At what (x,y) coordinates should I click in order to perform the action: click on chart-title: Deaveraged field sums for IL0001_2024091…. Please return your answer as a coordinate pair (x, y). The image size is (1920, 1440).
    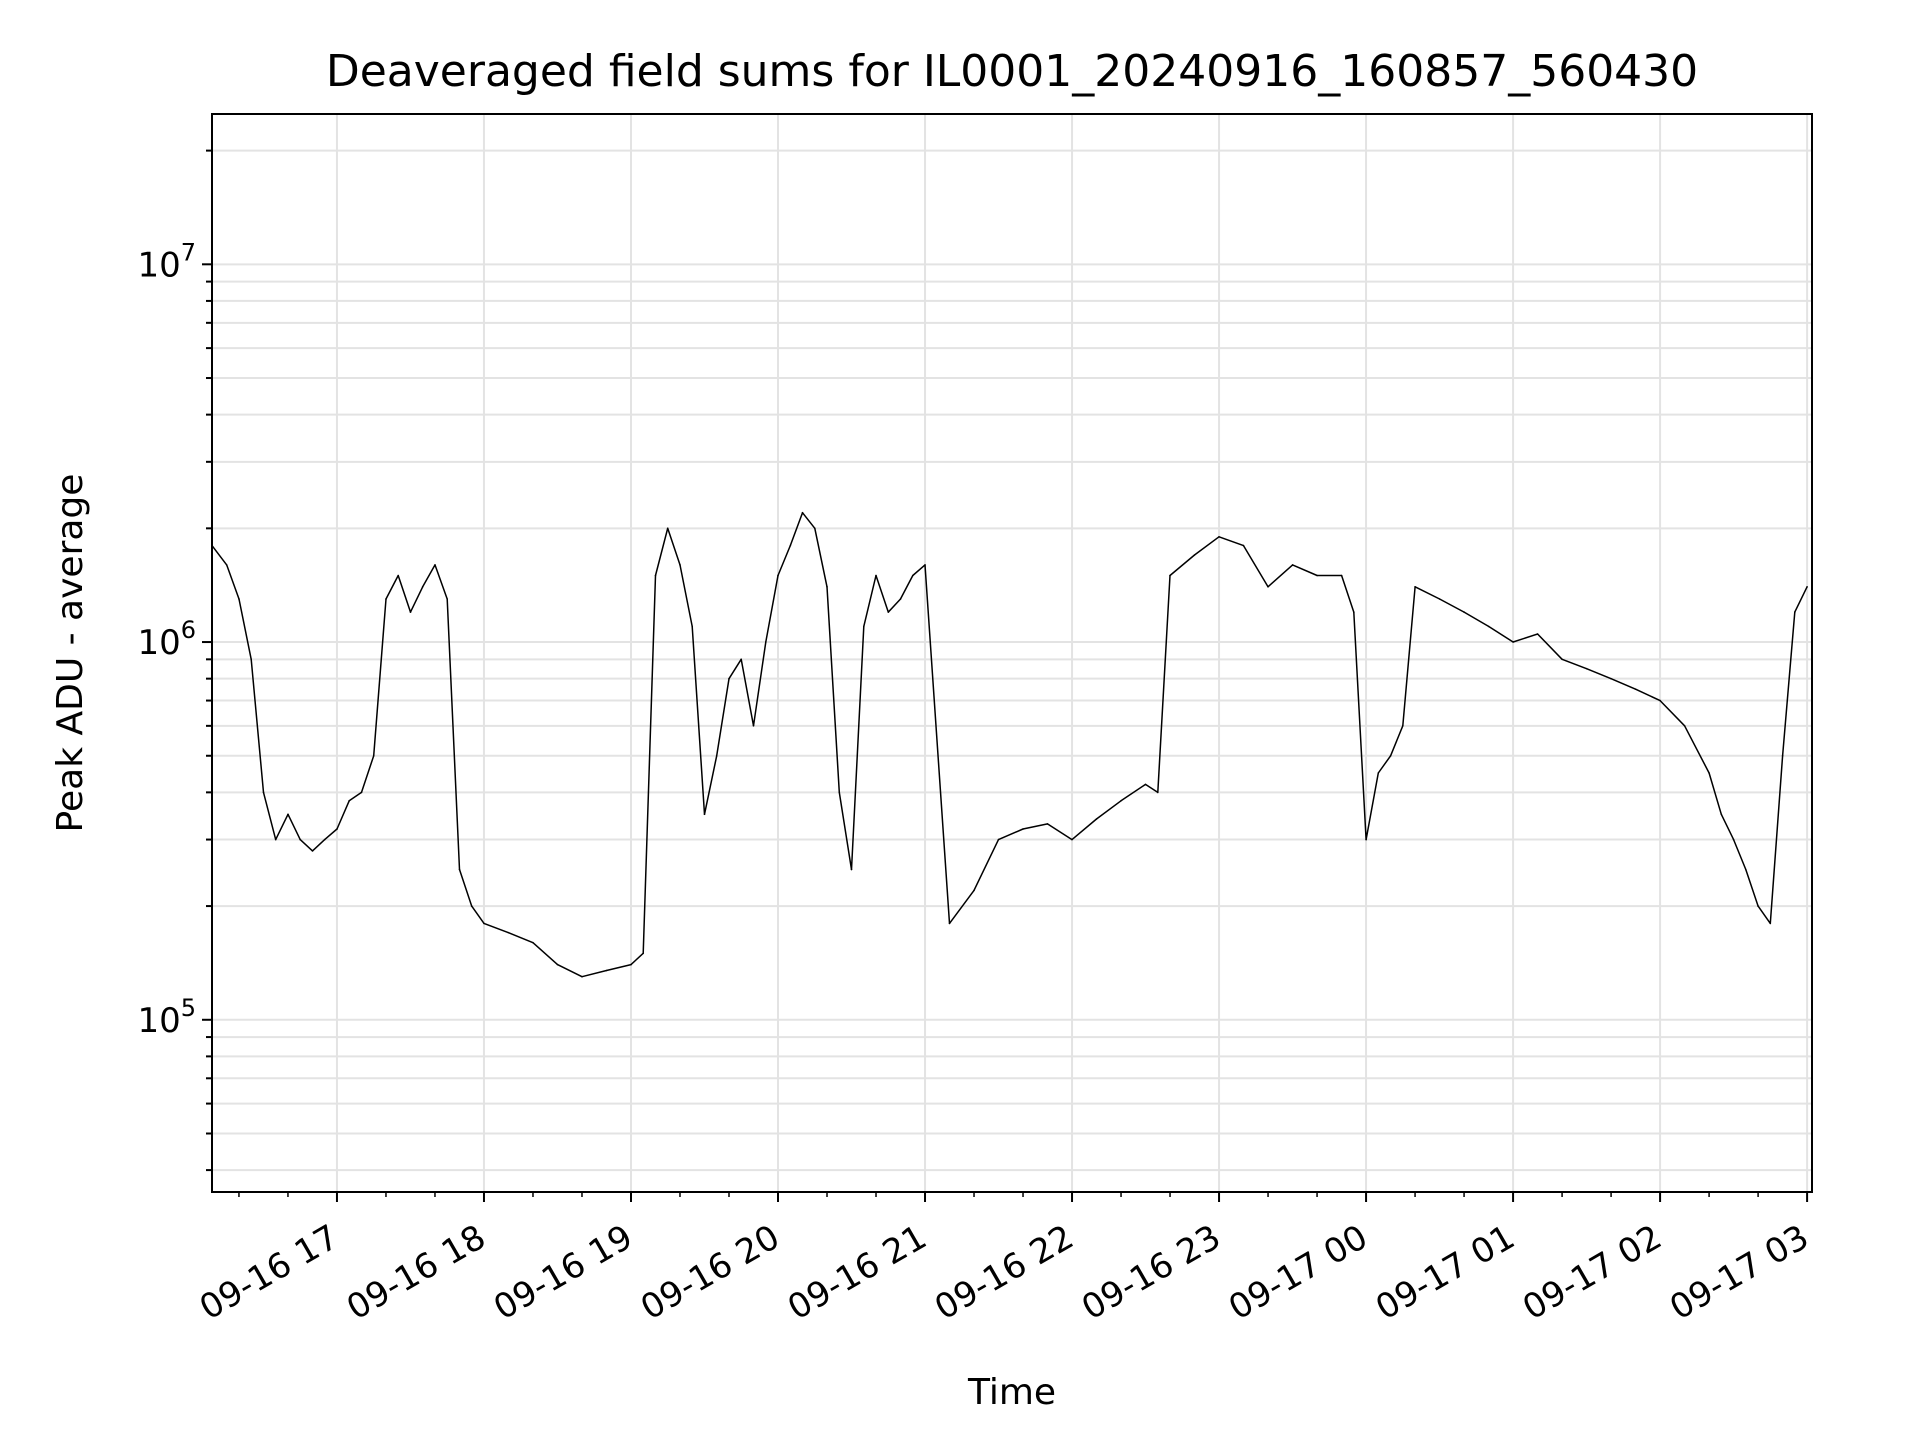
    Looking at the image, I should click on (1012, 71).